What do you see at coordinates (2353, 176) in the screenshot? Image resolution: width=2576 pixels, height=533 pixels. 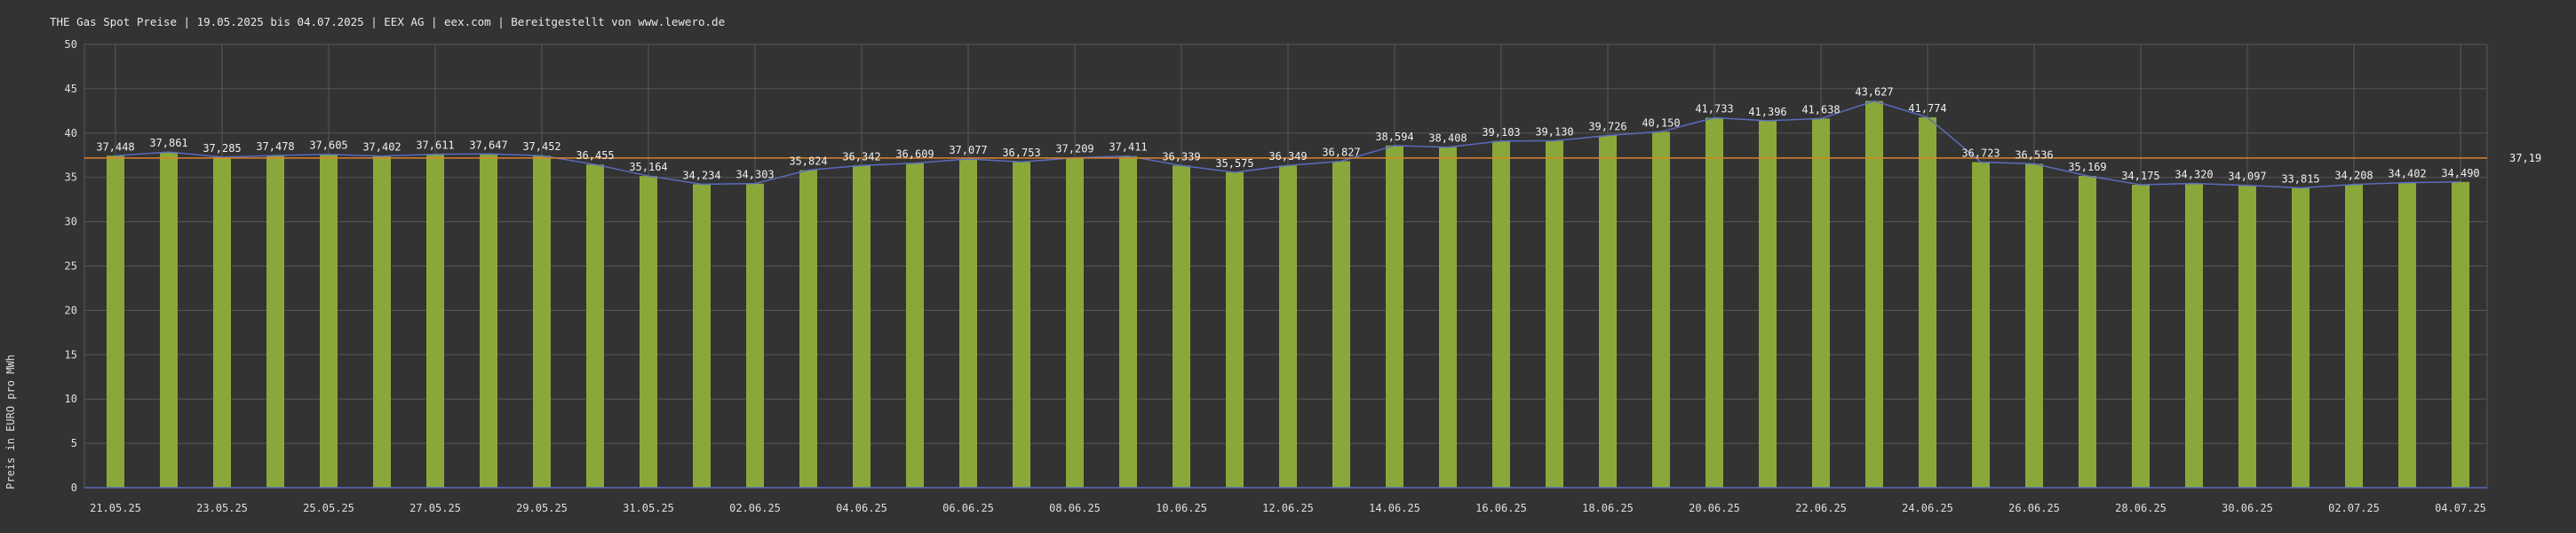 I see `data-label: 34,208` at bounding box center [2353, 176].